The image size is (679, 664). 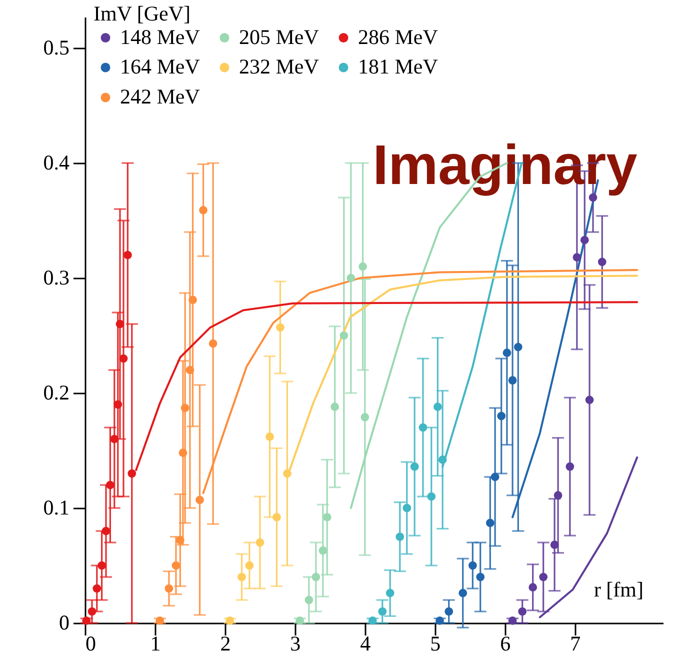 What do you see at coordinates (160, 36) in the screenshot?
I see `legend-label: 148 MeV` at bounding box center [160, 36].